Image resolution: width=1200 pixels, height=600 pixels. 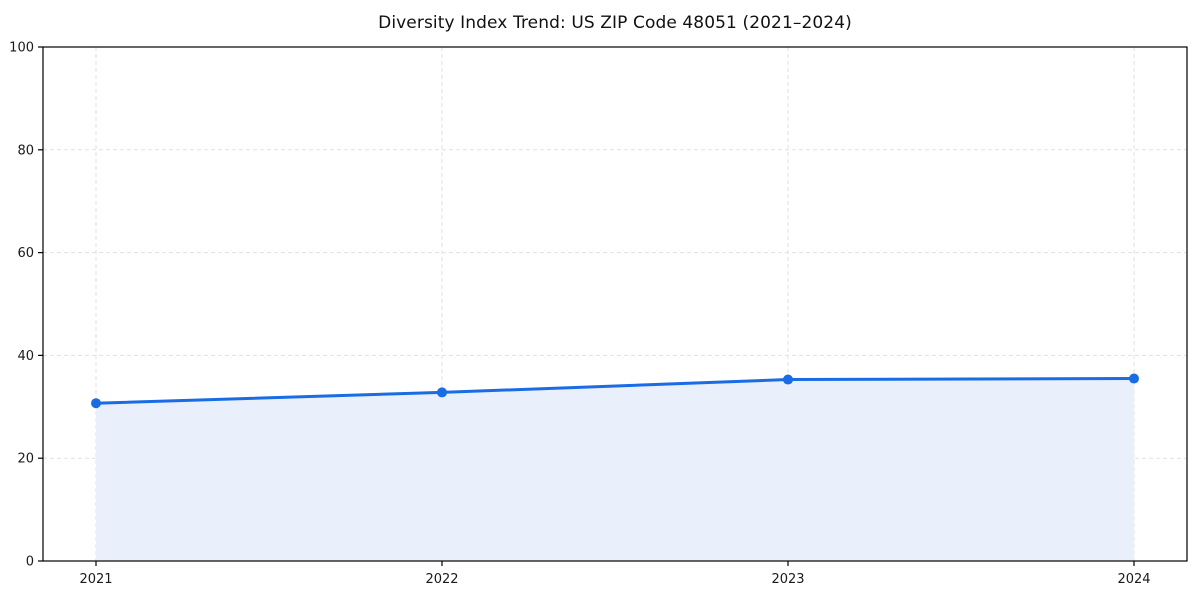 What do you see at coordinates (25, 459) in the screenshot?
I see `y-axis-tick-label: 20` at bounding box center [25, 459].